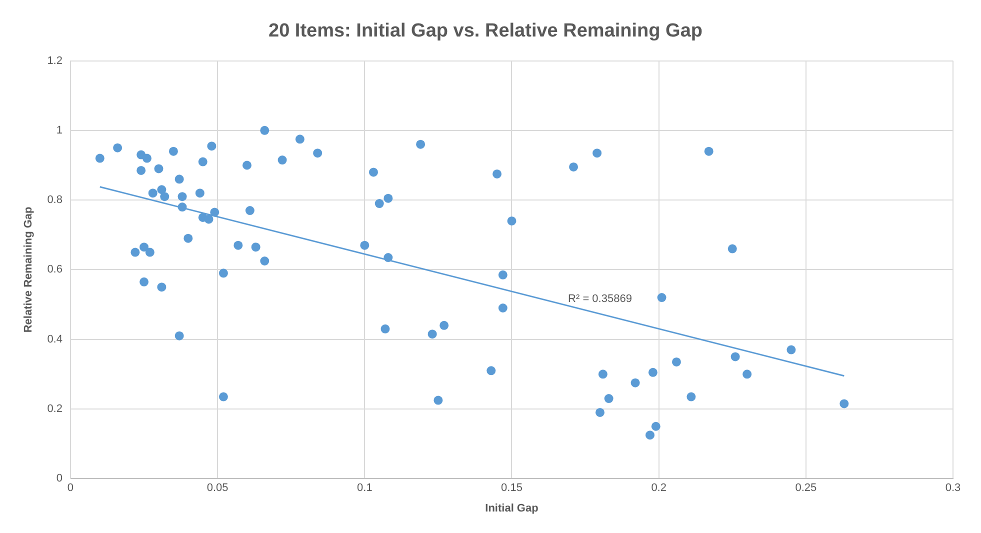 The image size is (981, 533). Describe the element at coordinates (54, 270) in the screenshot. I see `y-tick-label: 0.6` at that location.